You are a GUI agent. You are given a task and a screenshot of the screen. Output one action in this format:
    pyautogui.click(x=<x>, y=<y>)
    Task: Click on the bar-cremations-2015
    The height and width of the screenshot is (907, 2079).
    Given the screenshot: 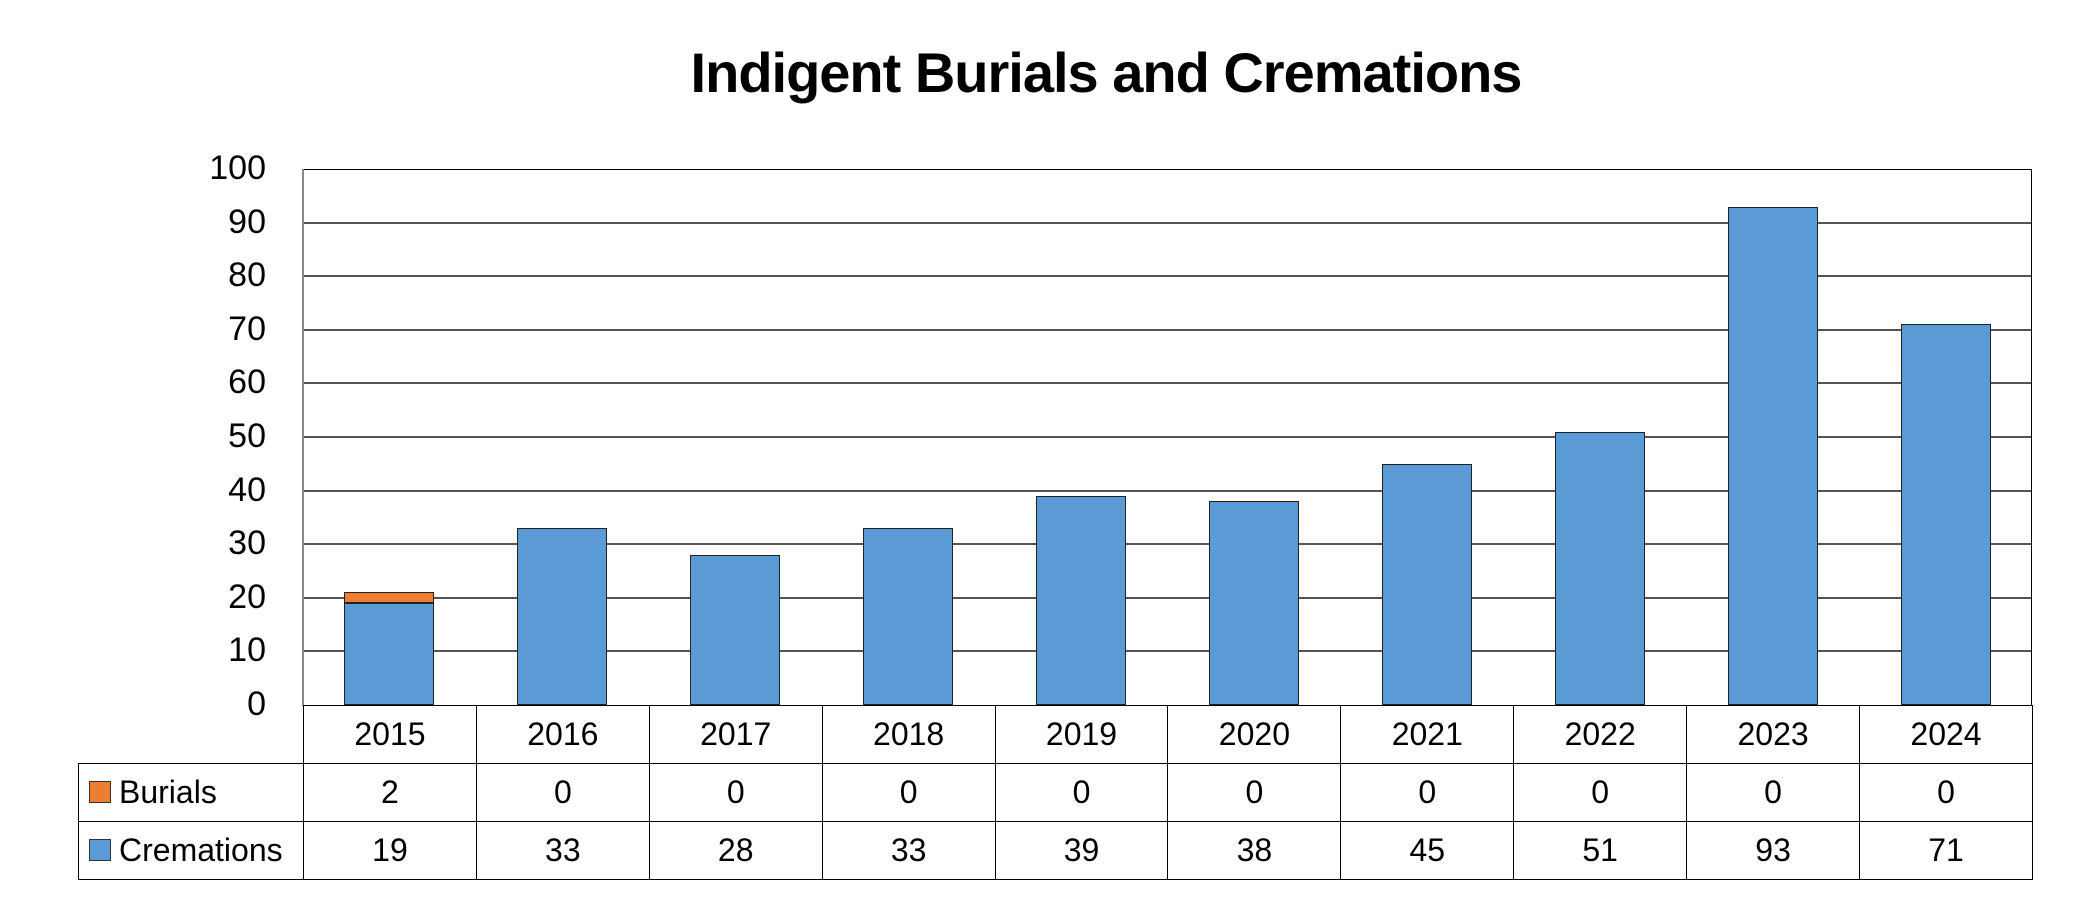 What is the action you would take?
    pyautogui.click(x=389, y=654)
    